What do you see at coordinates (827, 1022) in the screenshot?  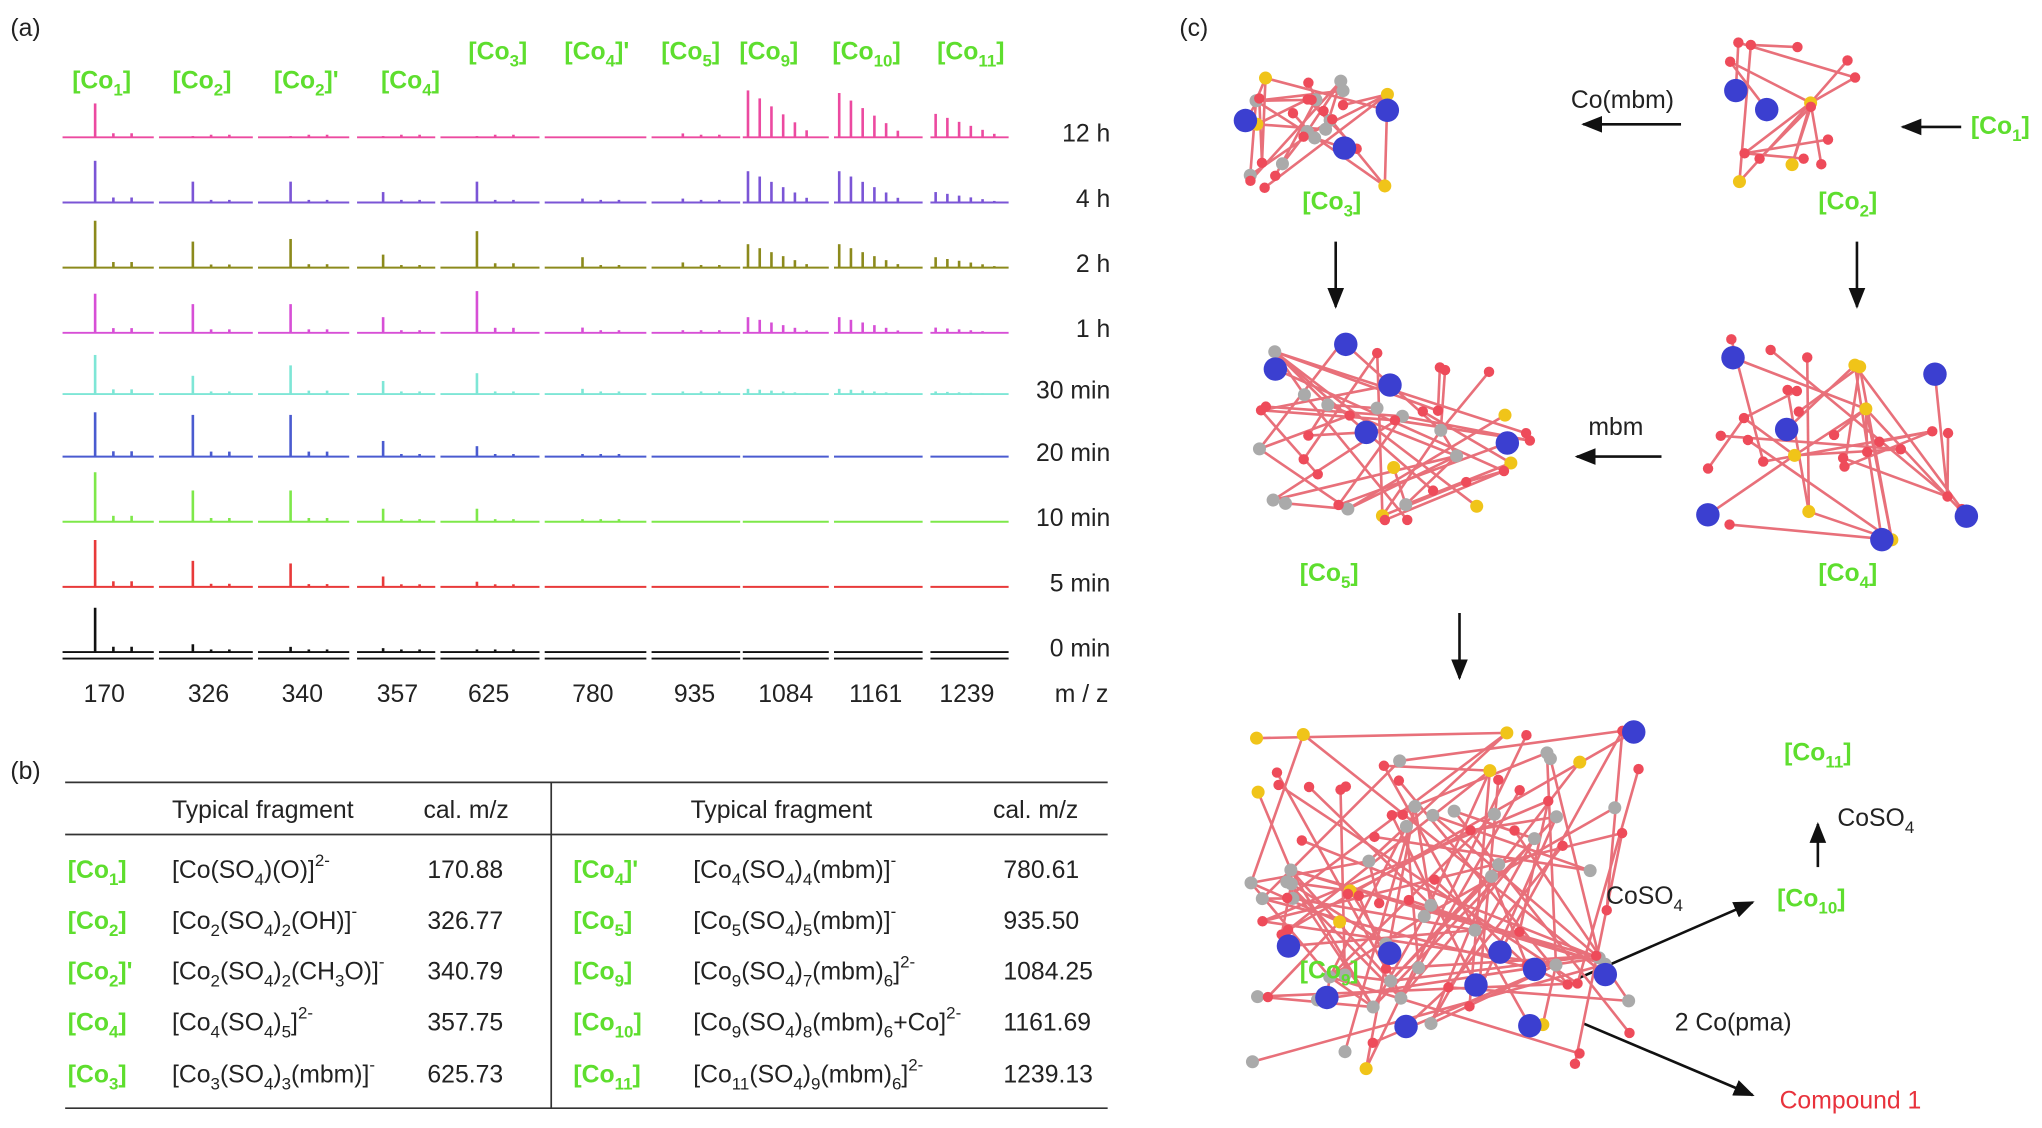 I see `formula: [Co9(SO4)8(mbm)6+Co]2-` at bounding box center [827, 1022].